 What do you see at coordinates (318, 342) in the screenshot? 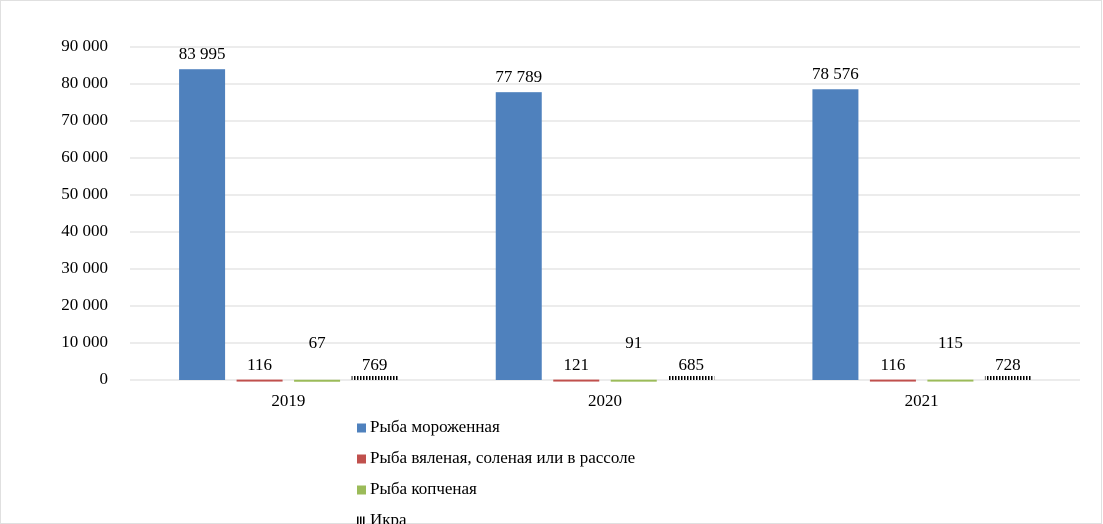
I see `data-label: 67` at bounding box center [318, 342].